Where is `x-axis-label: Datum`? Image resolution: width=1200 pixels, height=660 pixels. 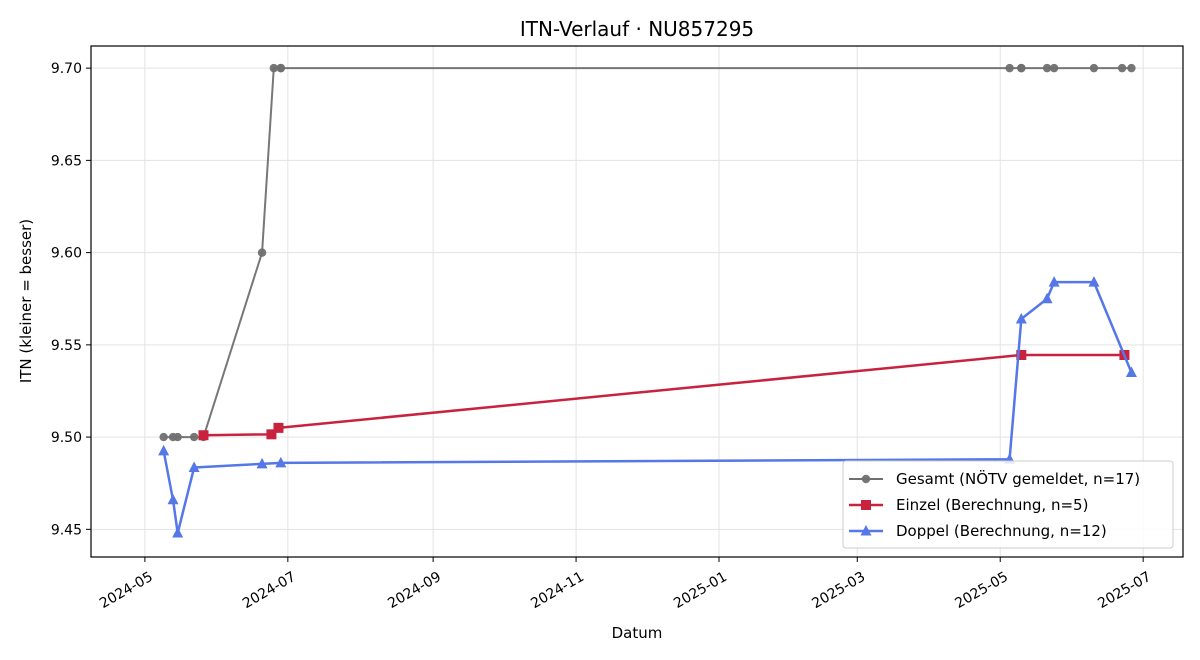
x-axis-label: Datum is located at coordinates (637, 633).